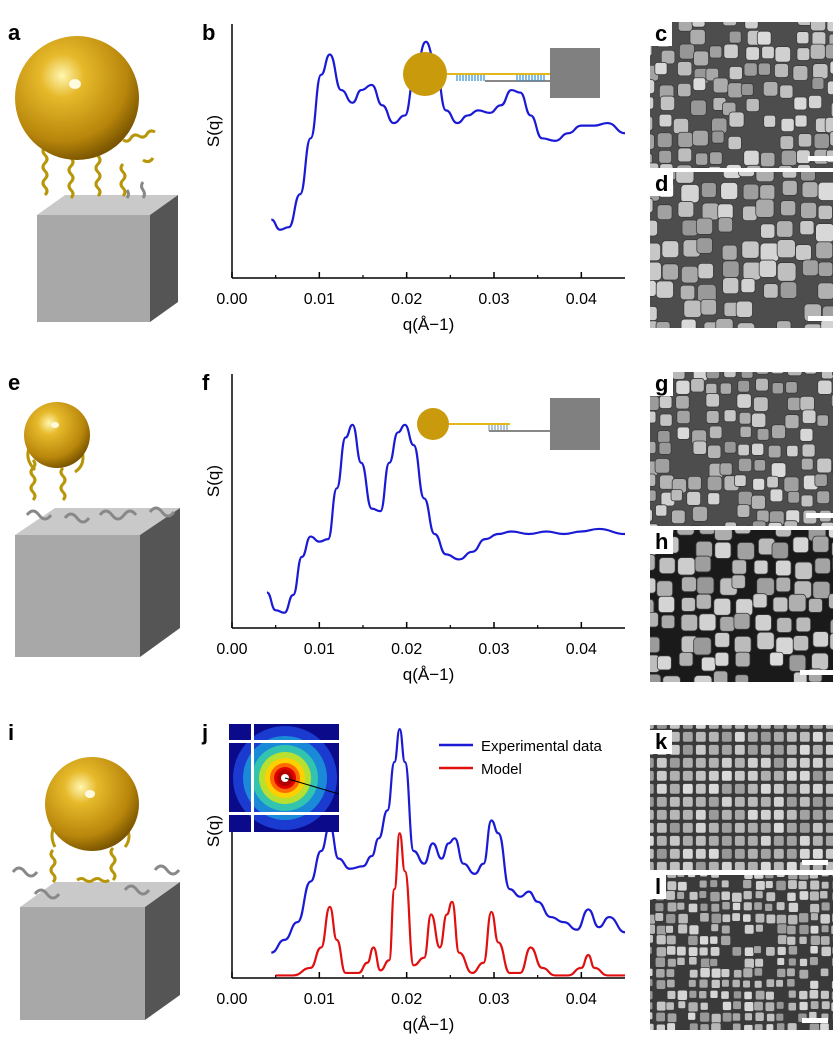 This screenshot has height=1042, width=833. Describe the element at coordinates (209, 32) in the screenshot. I see `panel-label-b: b` at that location.